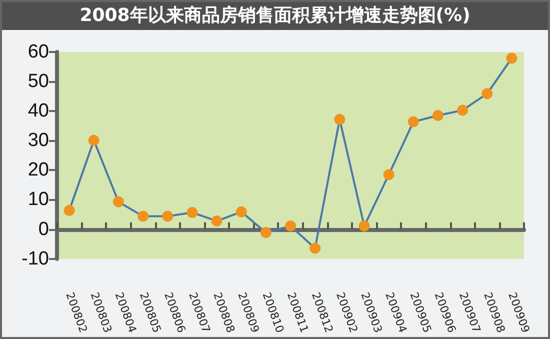 The height and width of the screenshot is (339, 550). I want to click on y-tick-label: 0, so click(43, 229).